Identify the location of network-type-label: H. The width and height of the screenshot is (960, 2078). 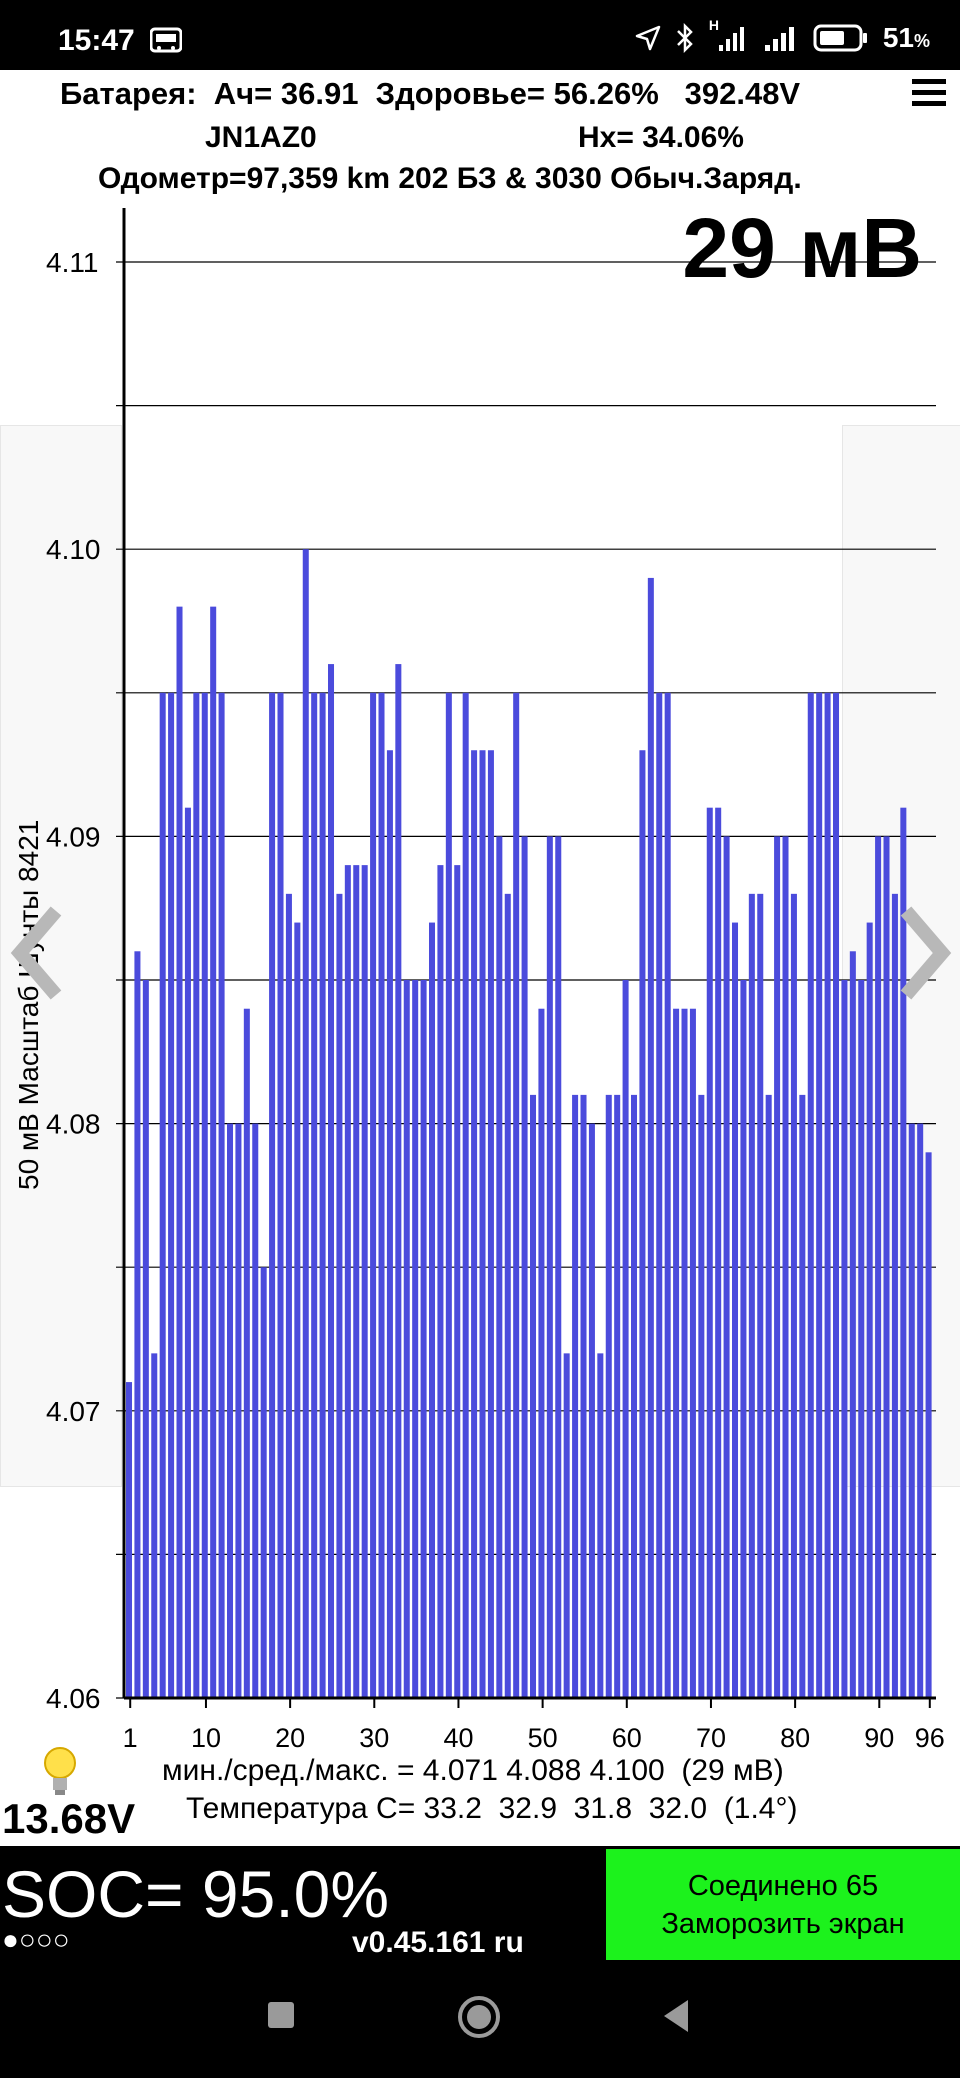
(713, 25).